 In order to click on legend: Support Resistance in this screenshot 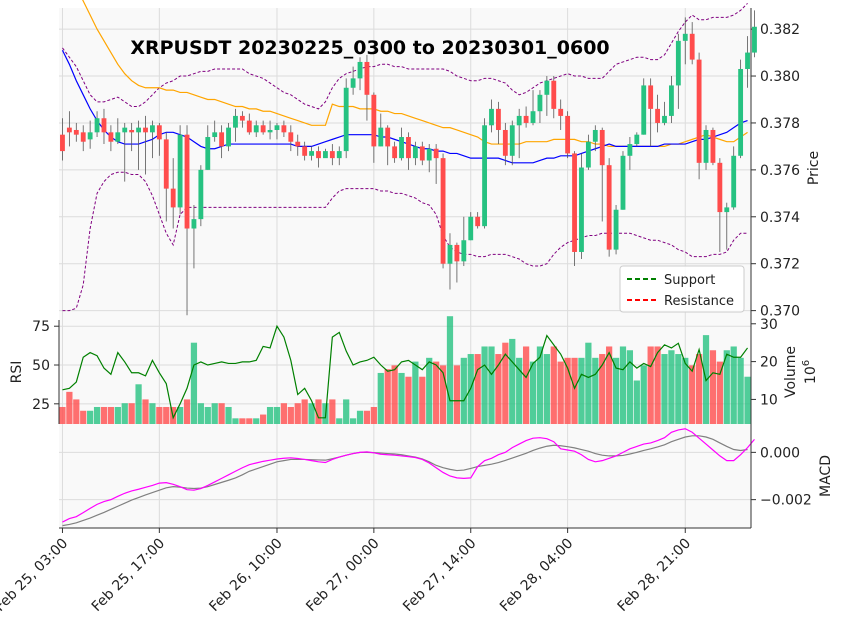, I will do `click(682, 289)`.